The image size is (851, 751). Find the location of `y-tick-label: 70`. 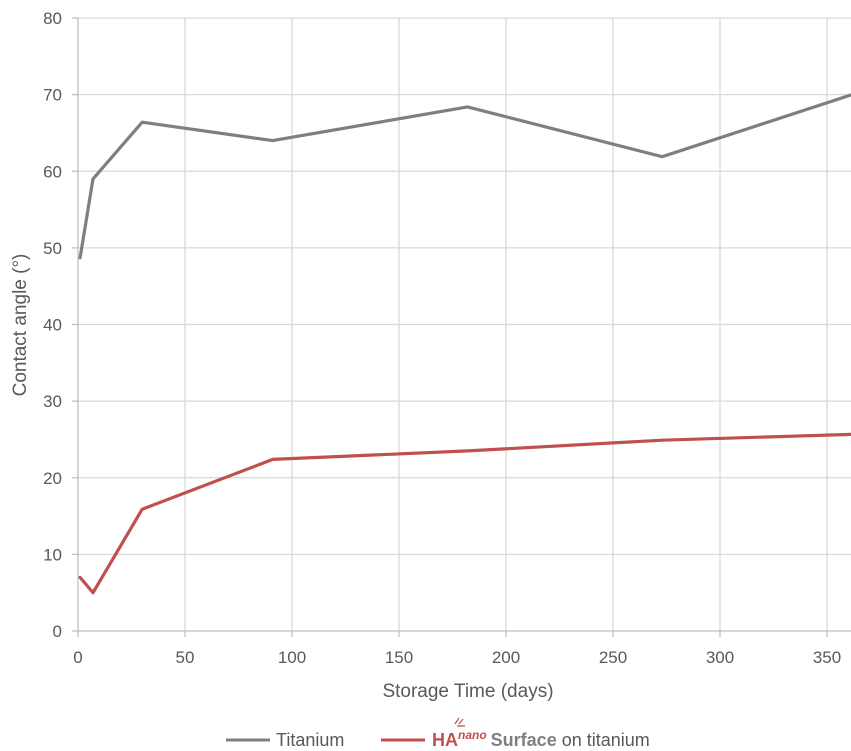

y-tick-label: 70 is located at coordinates (52, 95).